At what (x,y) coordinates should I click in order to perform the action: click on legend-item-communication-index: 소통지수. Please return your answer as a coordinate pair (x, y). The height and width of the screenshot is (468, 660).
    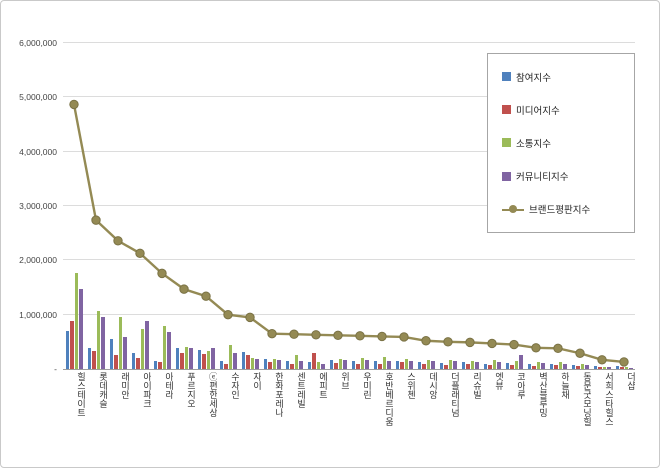
    Looking at the image, I should click on (568, 143).